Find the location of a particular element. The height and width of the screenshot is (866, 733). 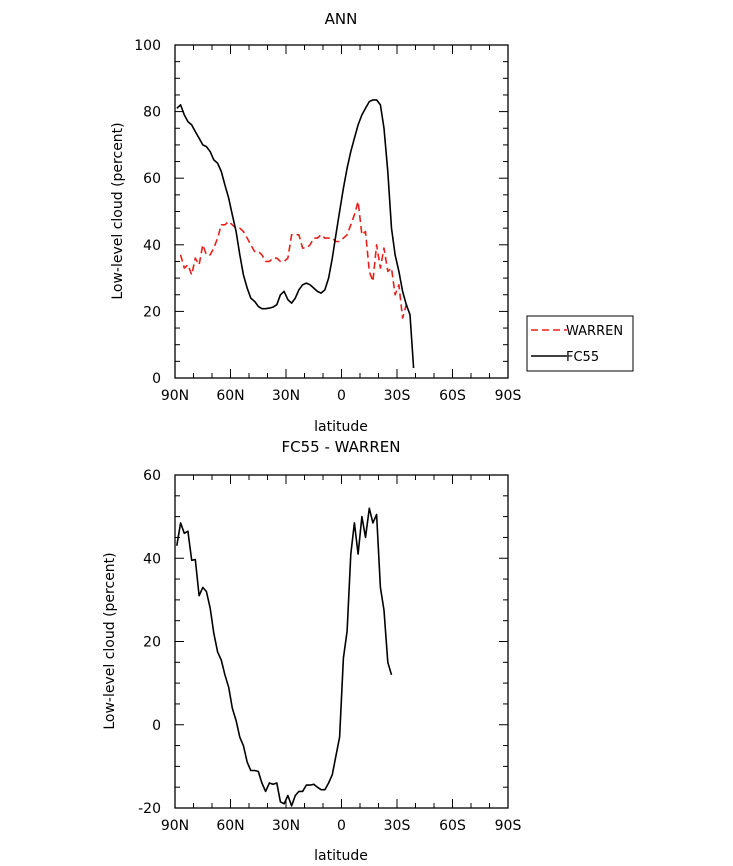

top-chart-title: ANN is located at coordinates (341, 19).